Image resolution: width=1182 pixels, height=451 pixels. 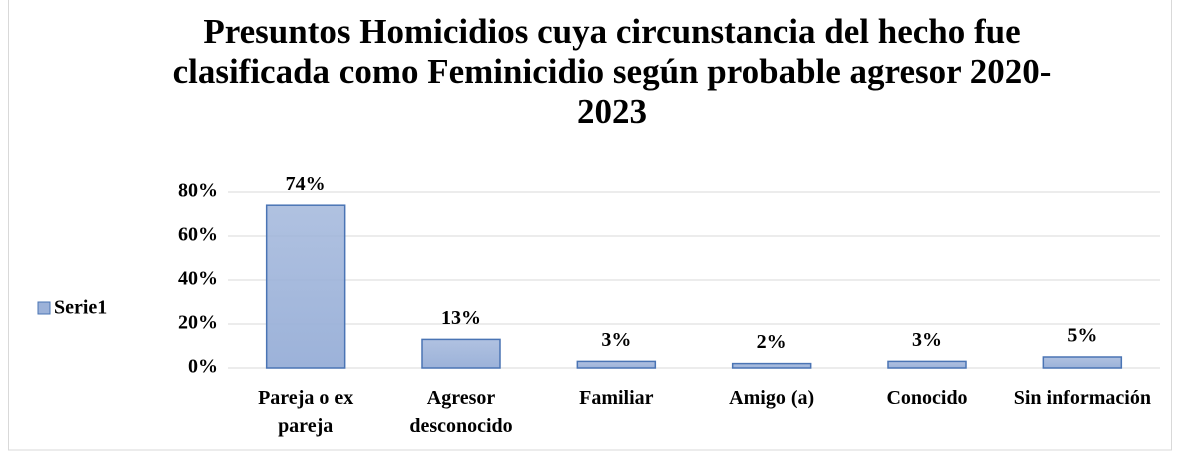 What do you see at coordinates (198, 235) in the screenshot?
I see `y-tick-label: 60%` at bounding box center [198, 235].